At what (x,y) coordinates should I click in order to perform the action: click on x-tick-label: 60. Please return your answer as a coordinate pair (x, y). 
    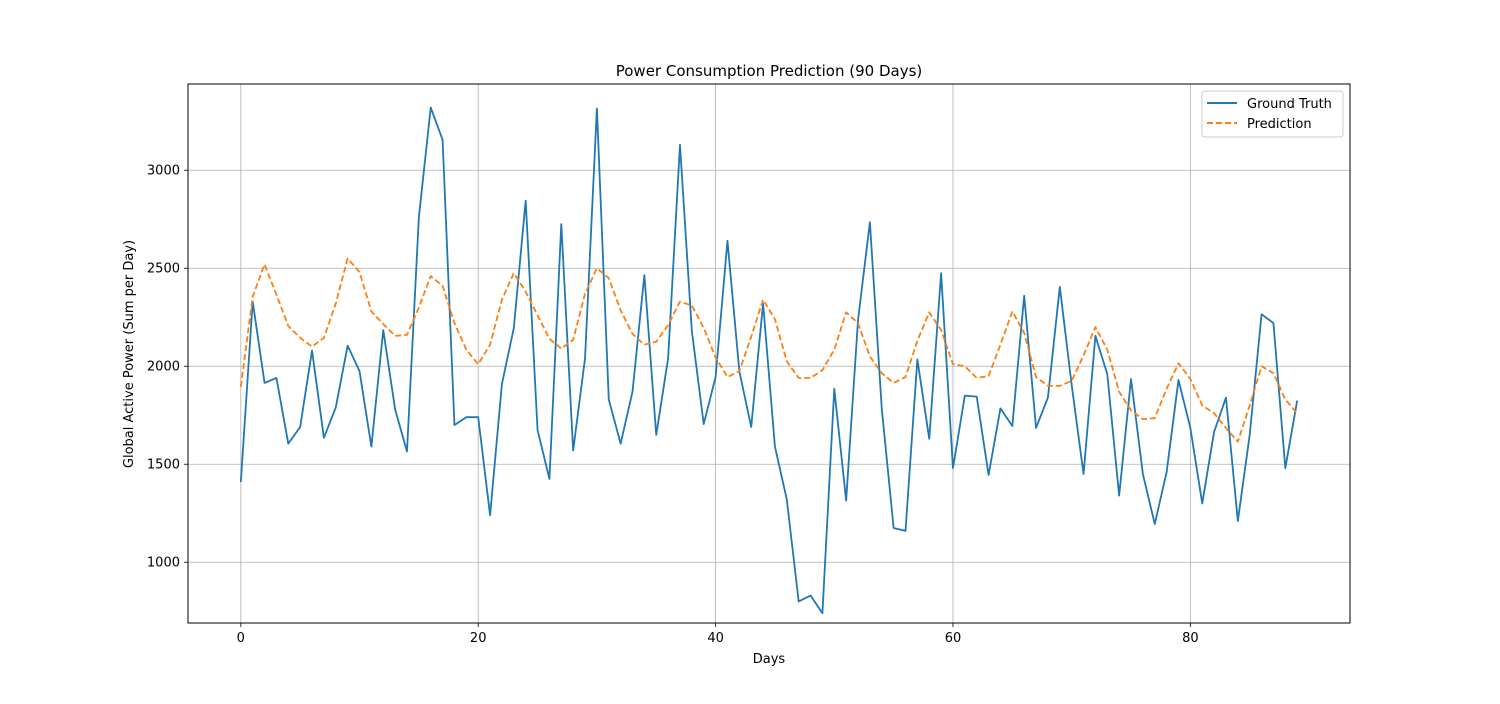
    Looking at the image, I should click on (953, 638).